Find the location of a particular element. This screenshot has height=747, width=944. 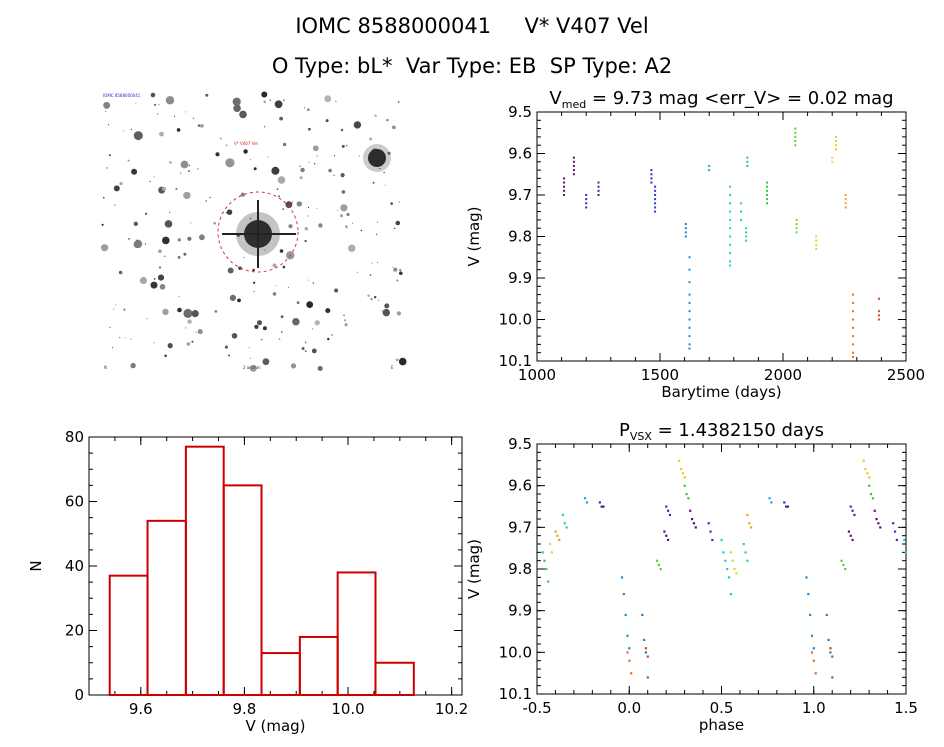

x-tick-label: 1000 is located at coordinates (537, 375).